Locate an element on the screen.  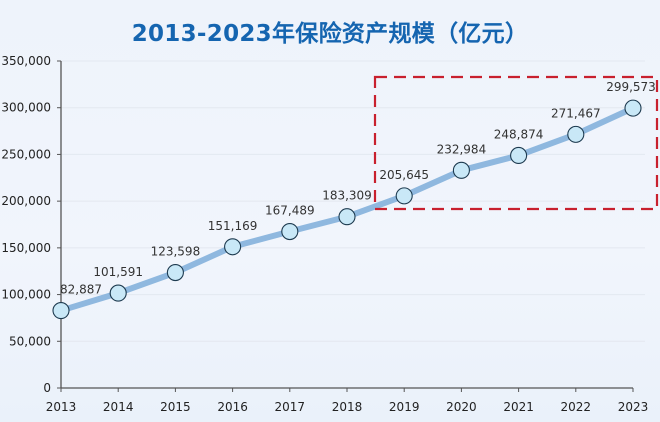
highlight-dashed-rectangle is located at coordinates (516, 143).